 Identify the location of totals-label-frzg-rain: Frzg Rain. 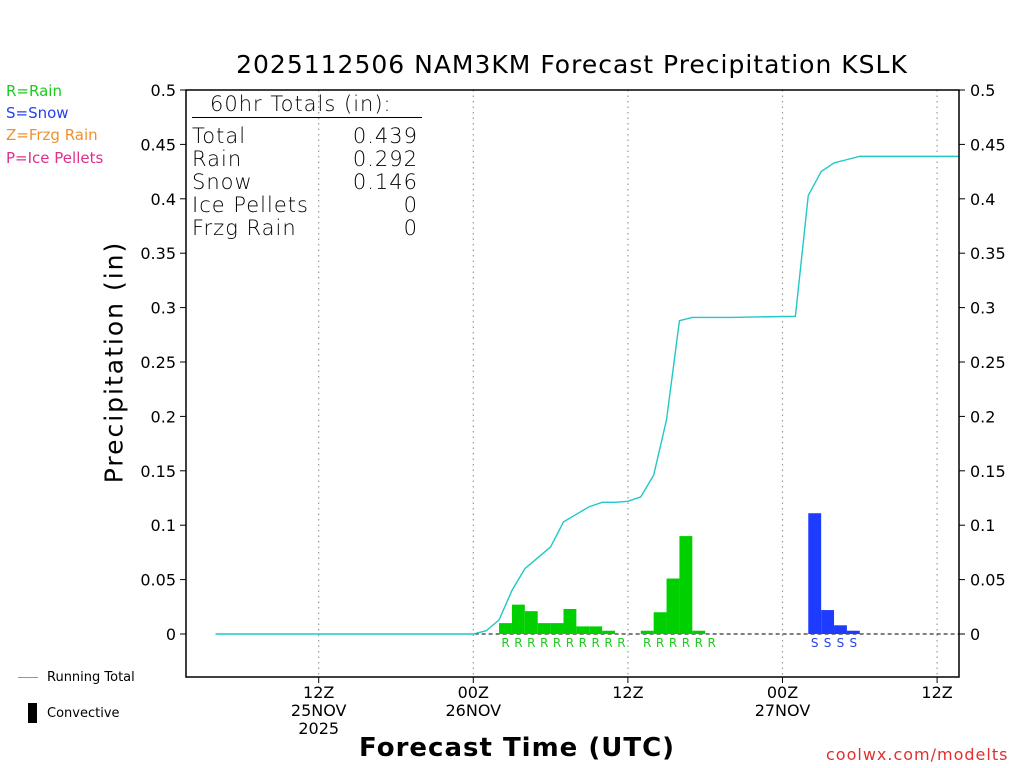
(244, 228).